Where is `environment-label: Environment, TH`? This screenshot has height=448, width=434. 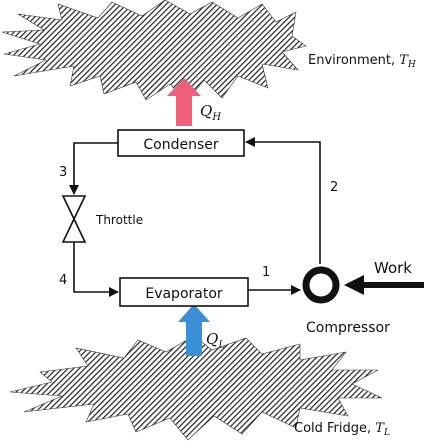 environment-label: Environment, TH is located at coordinates (362, 61).